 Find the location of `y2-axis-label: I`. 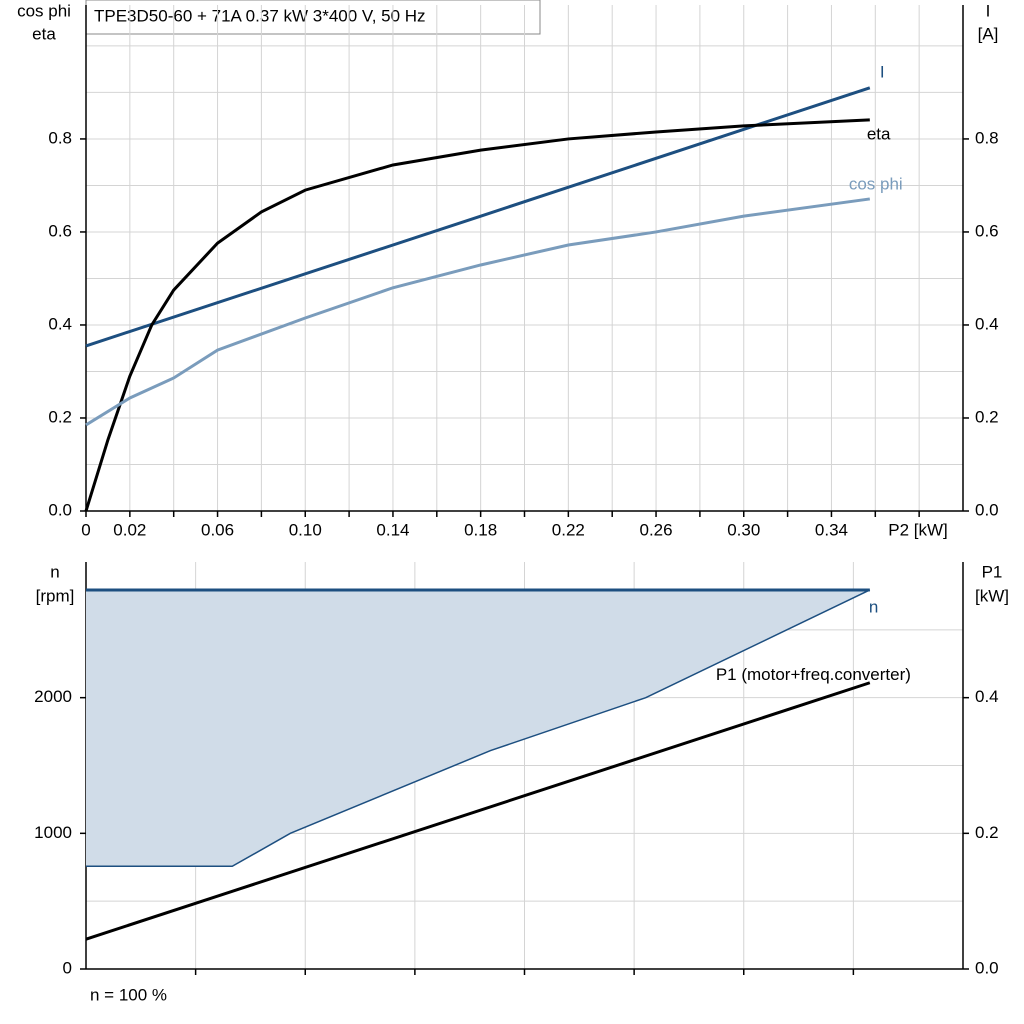

y2-axis-label: I is located at coordinates (988, 10).